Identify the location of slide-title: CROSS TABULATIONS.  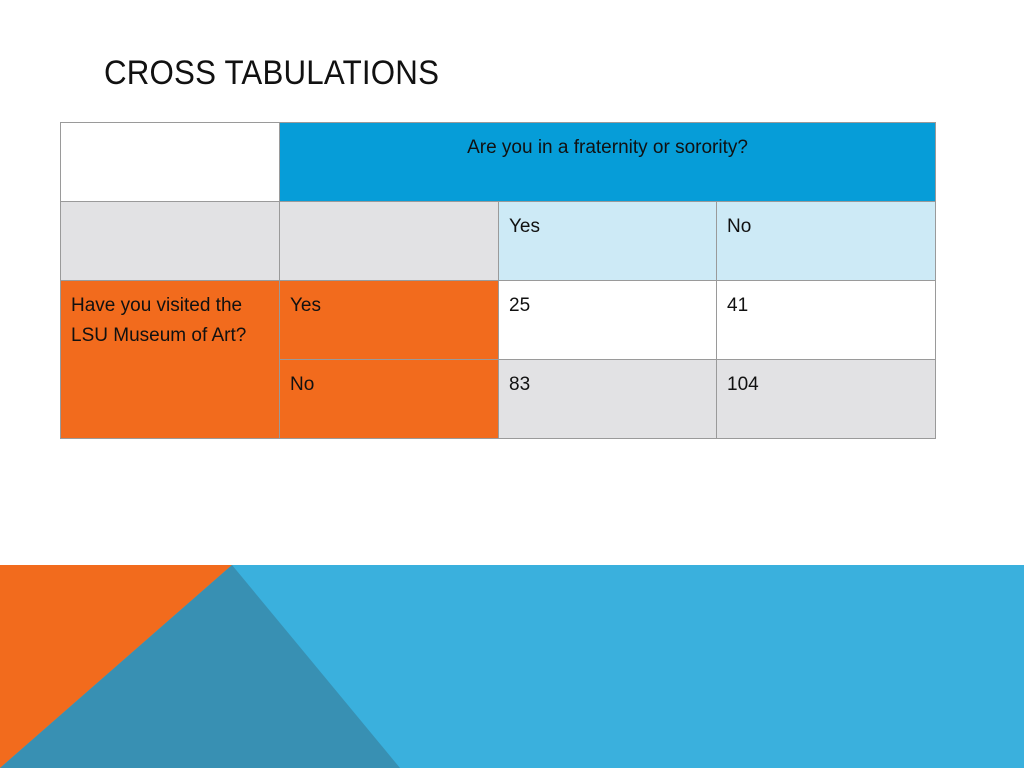
(272, 73).